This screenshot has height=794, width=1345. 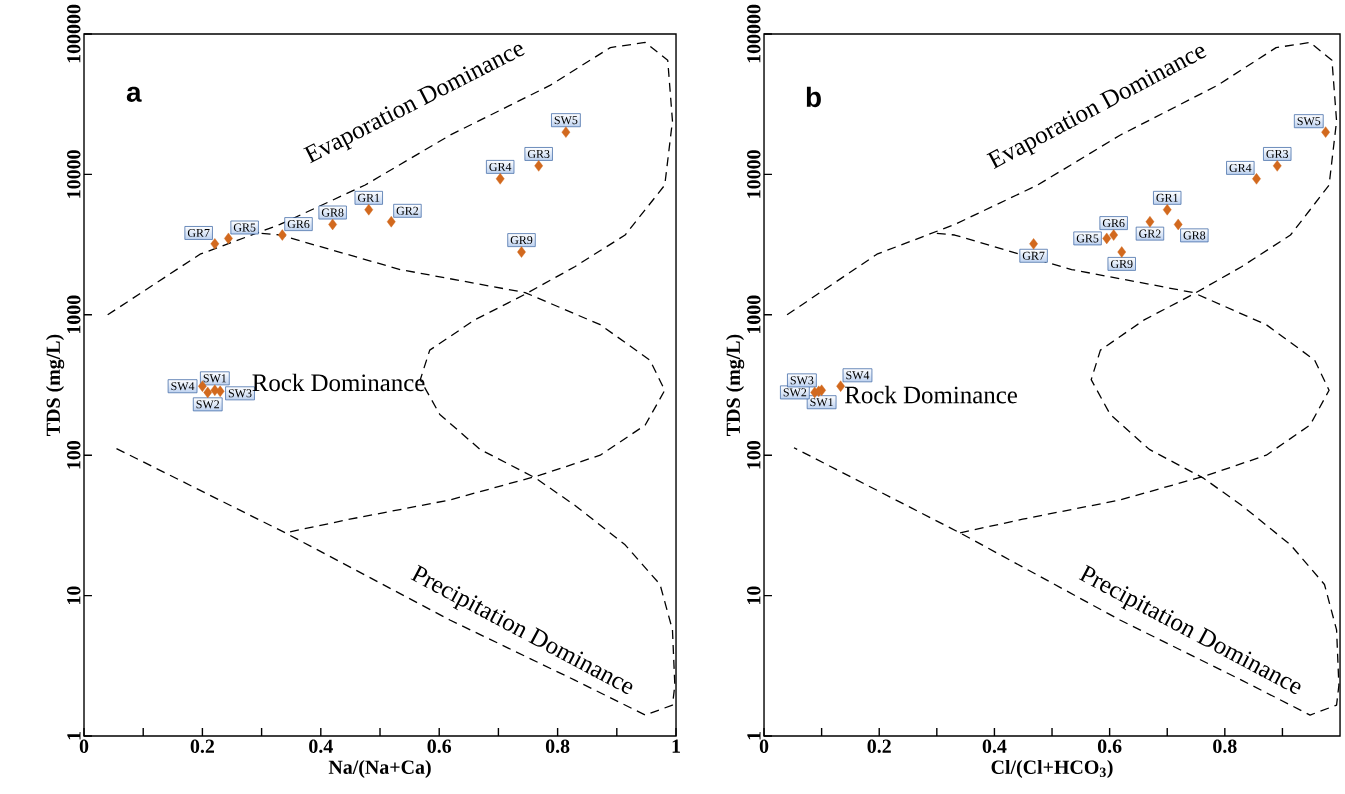 What do you see at coordinates (813, 97) in the screenshot?
I see `text: b` at bounding box center [813, 97].